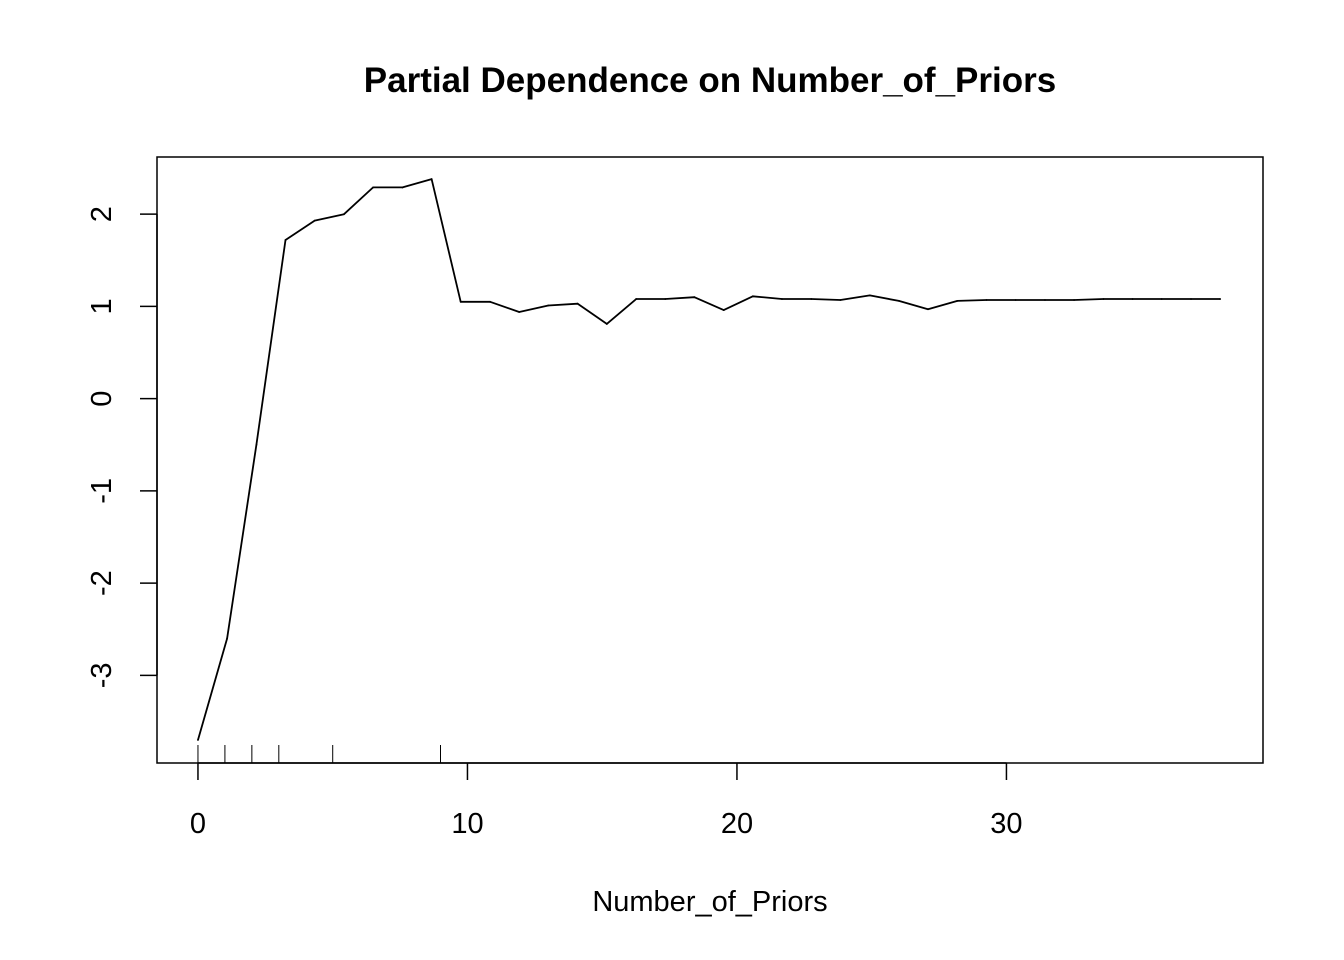  What do you see at coordinates (319, 754) in the screenshot?
I see `rug-marks` at bounding box center [319, 754].